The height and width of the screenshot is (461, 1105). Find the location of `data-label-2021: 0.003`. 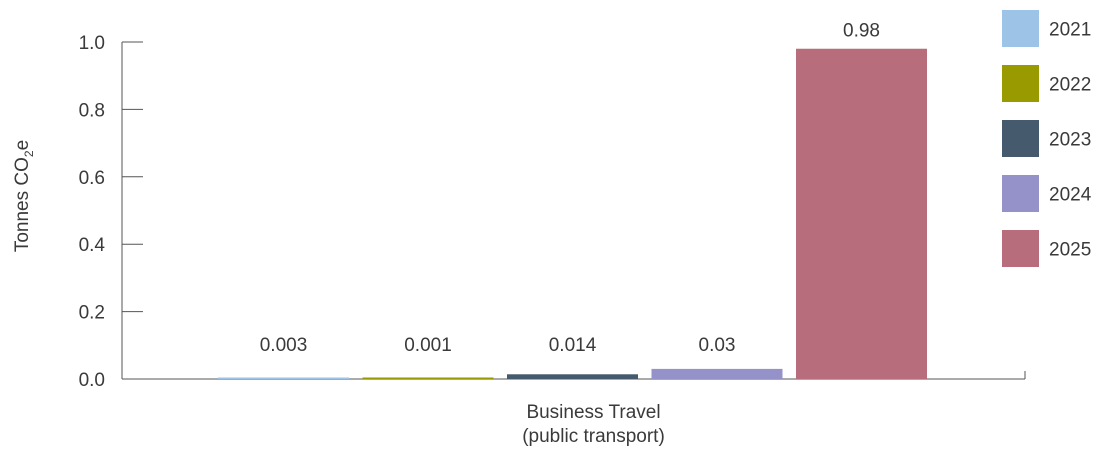

data-label-2021: 0.003 is located at coordinates (284, 345).